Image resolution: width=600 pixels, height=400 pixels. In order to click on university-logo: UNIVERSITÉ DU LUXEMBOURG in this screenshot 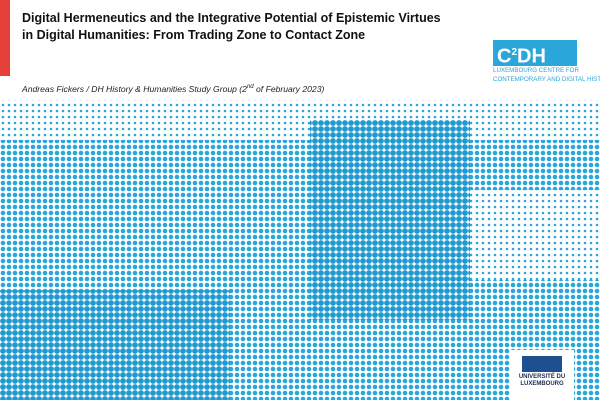, I will do `click(542, 375)`.